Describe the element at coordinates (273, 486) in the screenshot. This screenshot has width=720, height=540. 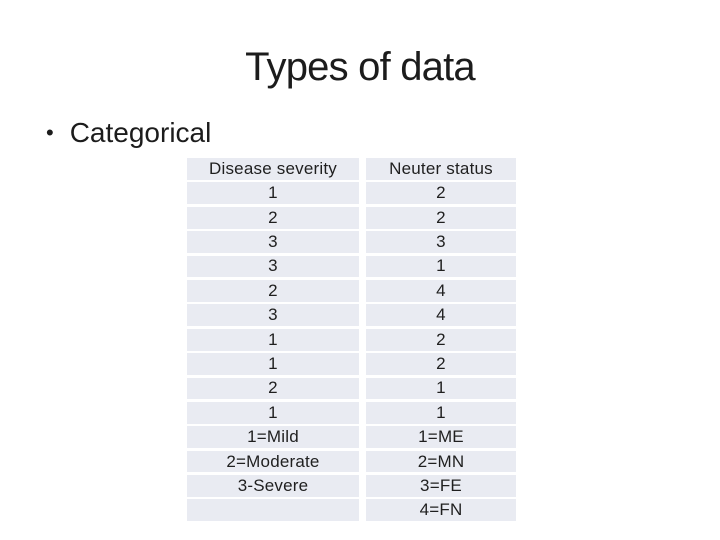
I see `table-legend-cell: 3-Severe` at that location.